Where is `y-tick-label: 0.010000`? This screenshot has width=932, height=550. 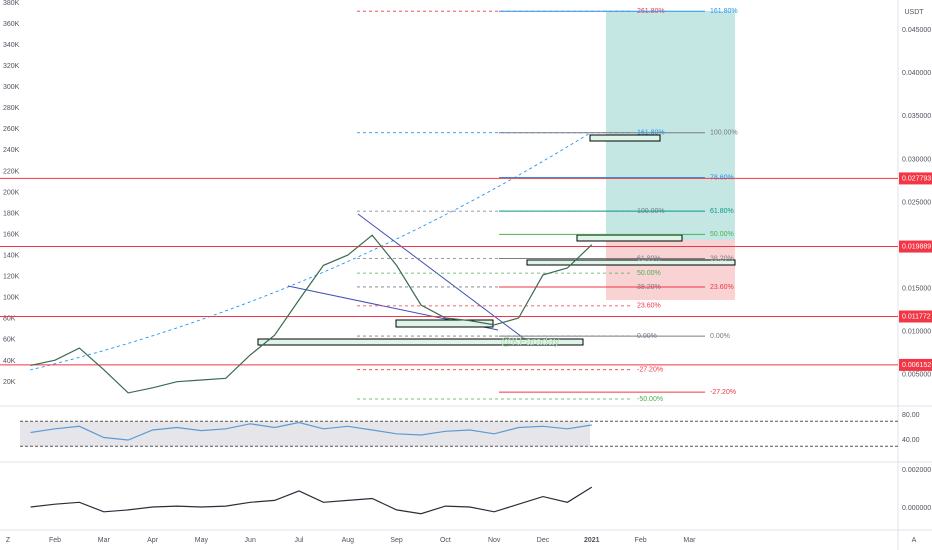
y-tick-label: 0.010000 is located at coordinates (916, 332).